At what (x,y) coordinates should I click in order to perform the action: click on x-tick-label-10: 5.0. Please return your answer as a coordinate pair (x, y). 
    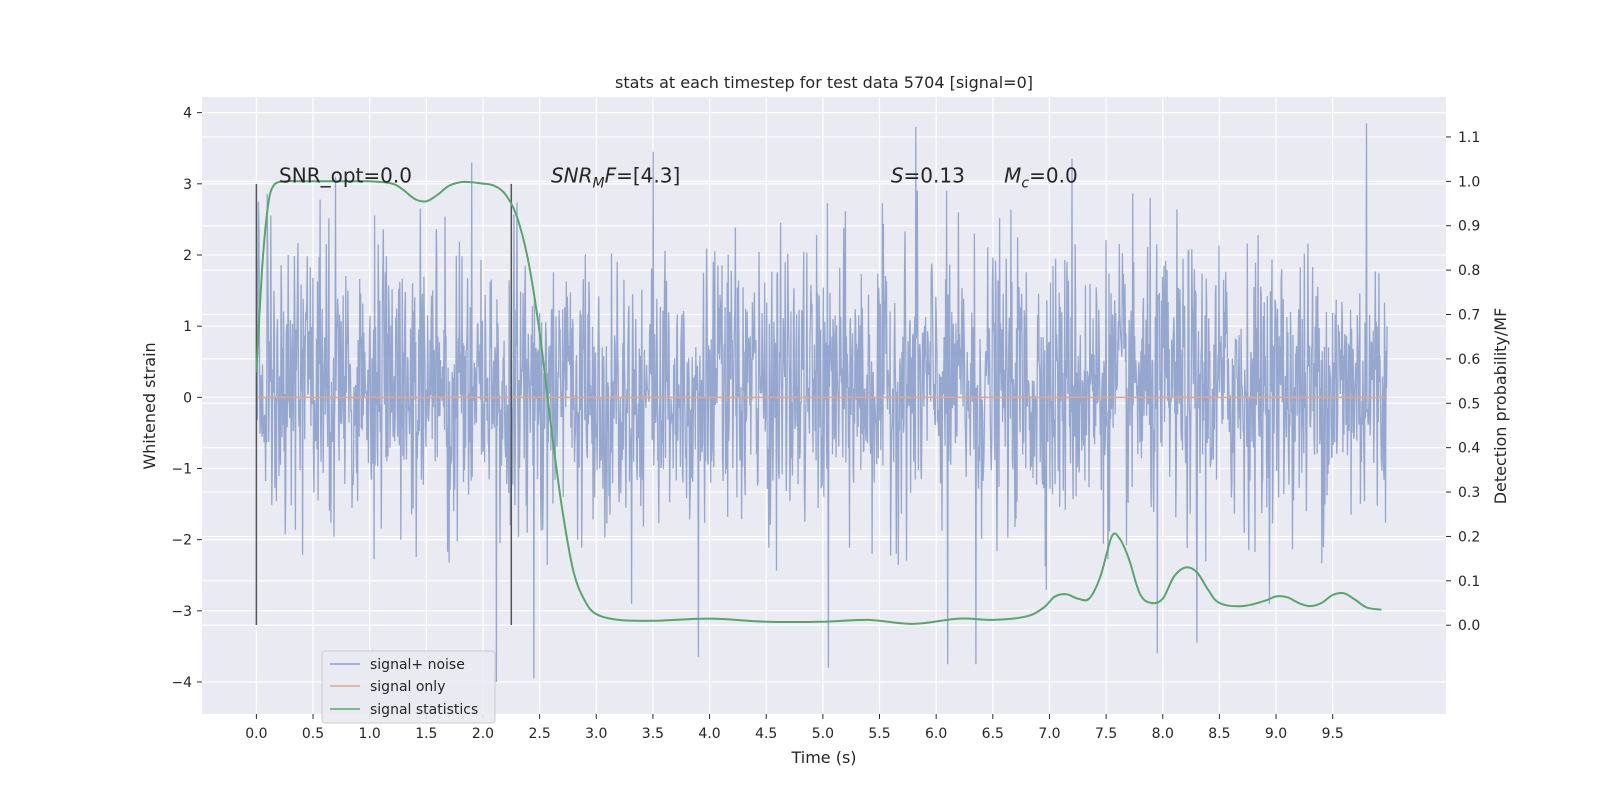
    Looking at the image, I should click on (823, 734).